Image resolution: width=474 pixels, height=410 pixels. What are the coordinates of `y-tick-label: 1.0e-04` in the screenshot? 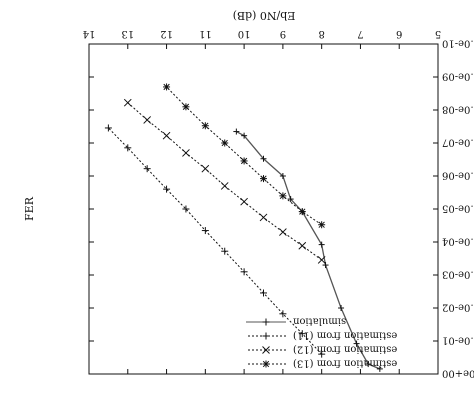 It's located at (458, 241).